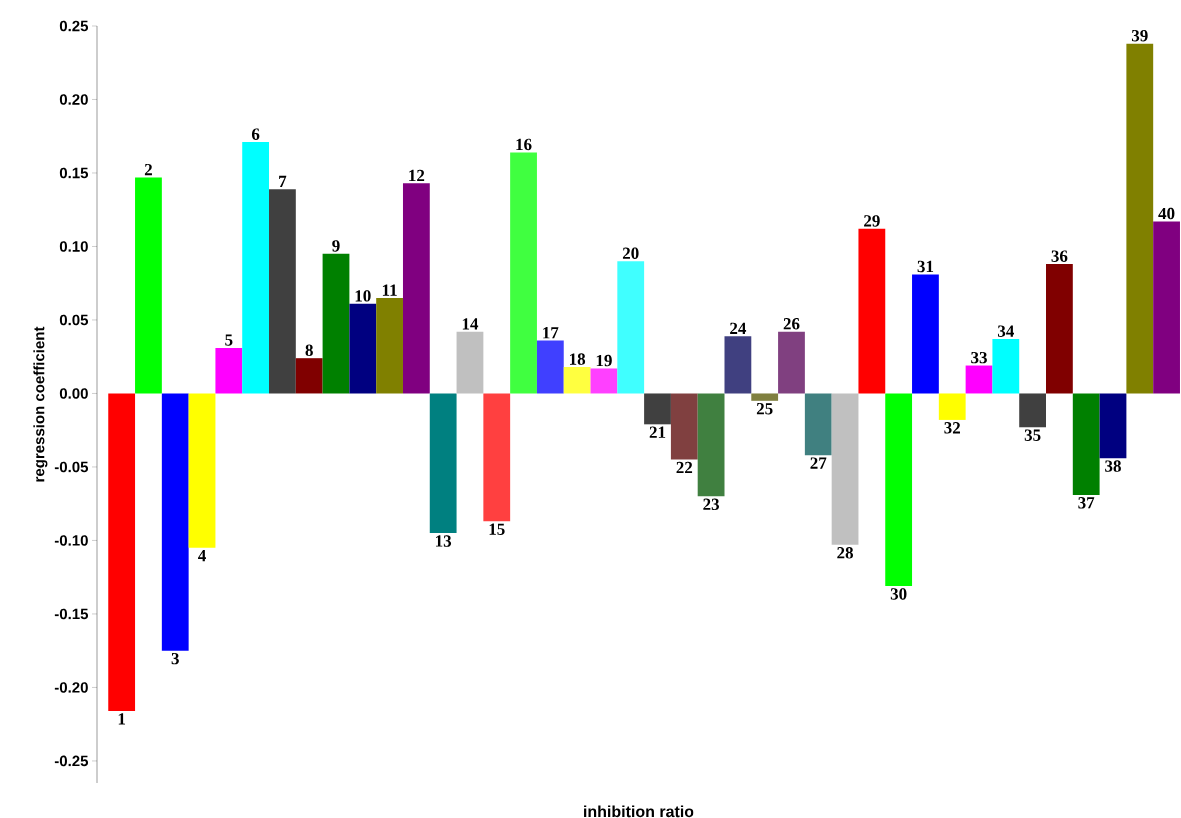 The height and width of the screenshot is (818, 1181). Describe the element at coordinates (389, 290) in the screenshot. I see `x-tick-label: 11` at that location.